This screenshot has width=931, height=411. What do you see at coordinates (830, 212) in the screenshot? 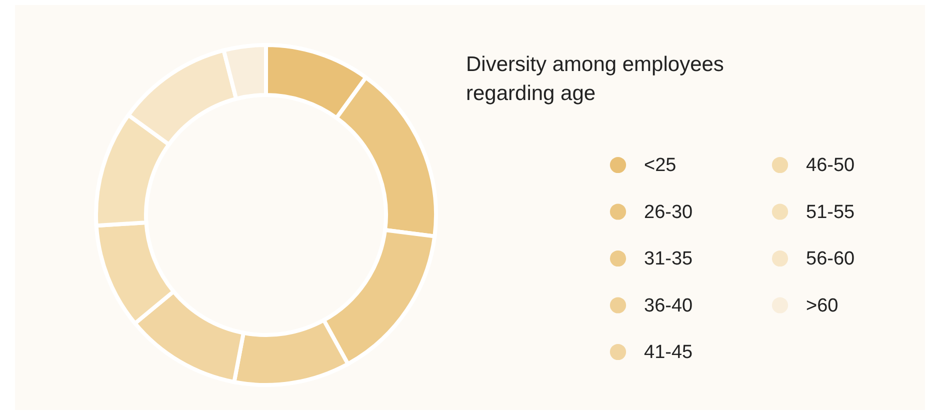
I see `legend-label: 51-55` at bounding box center [830, 212].